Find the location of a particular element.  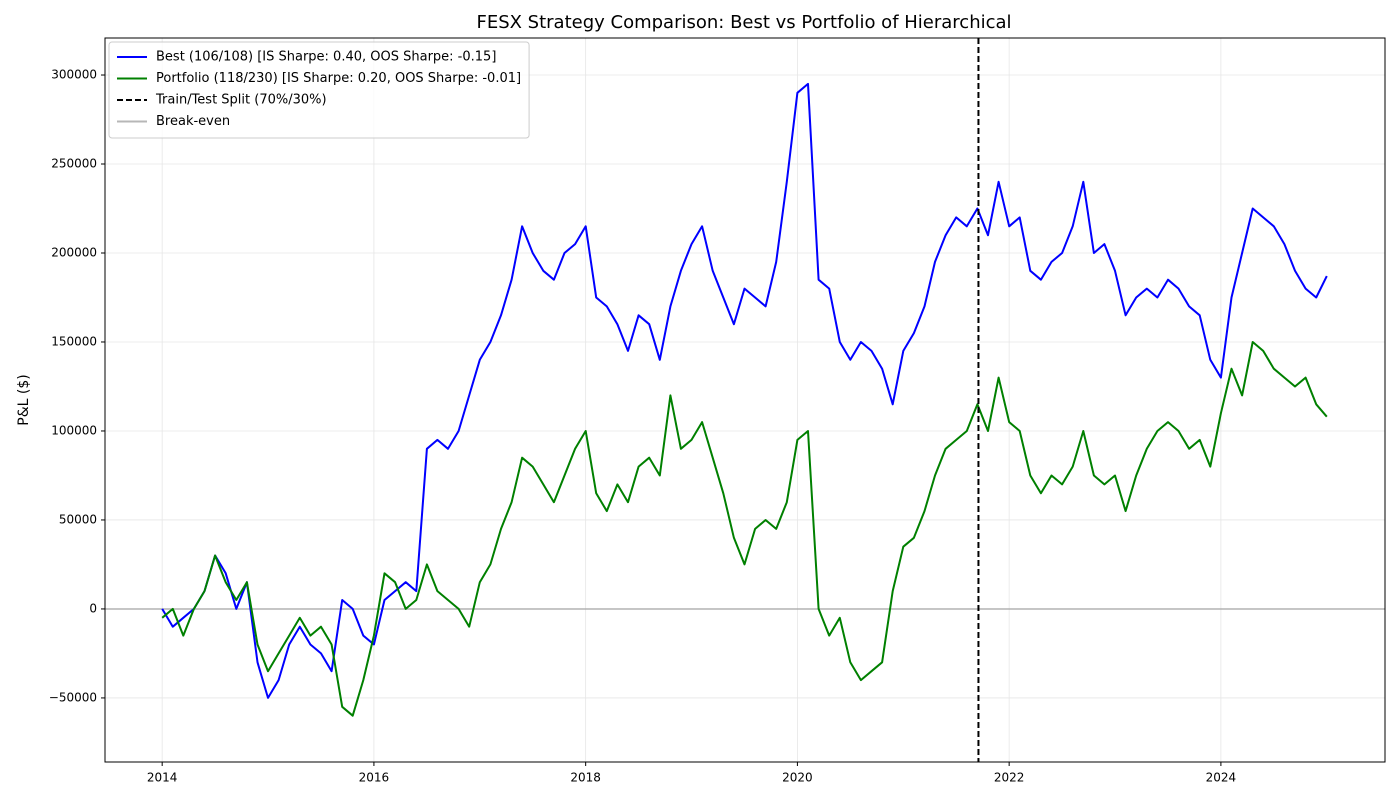

y-tick-label: 50000 is located at coordinates (78, 519).